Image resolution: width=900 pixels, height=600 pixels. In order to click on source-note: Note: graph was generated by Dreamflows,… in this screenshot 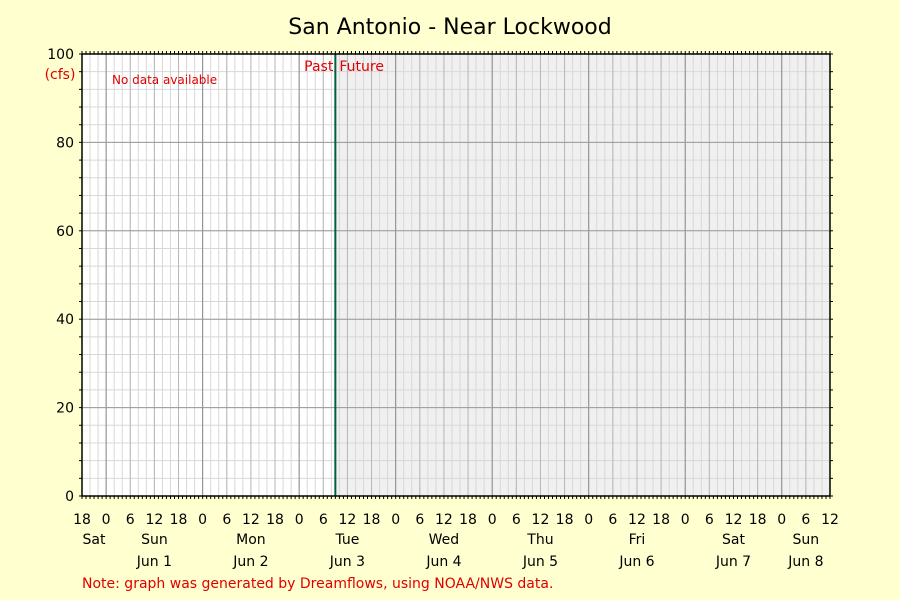, I will do `click(317, 584)`.